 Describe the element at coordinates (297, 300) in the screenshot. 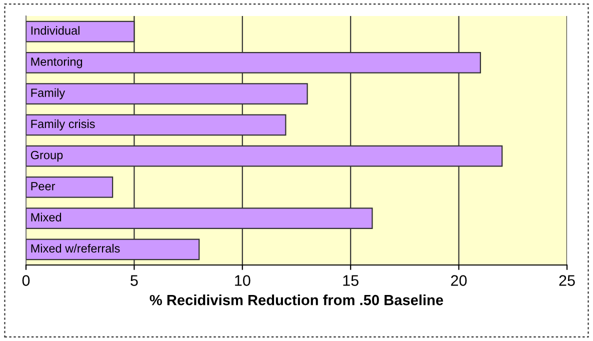

I see `x-axis-title: % Recidivism Reduction from .50 Baseline` at that location.